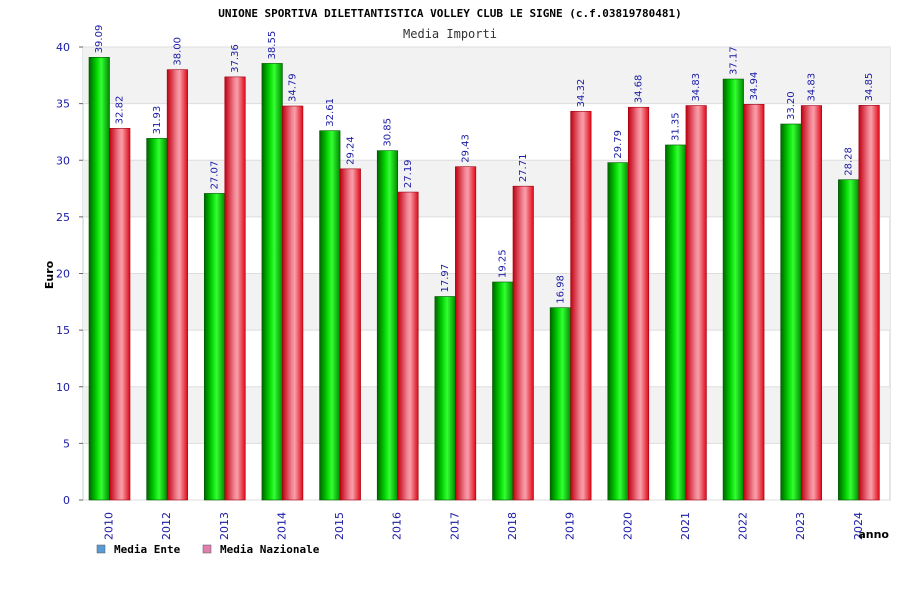 This screenshot has height=600, width=900. Describe the element at coordinates (272, 282) in the screenshot. I see `bar-media-ente-2014` at that location.